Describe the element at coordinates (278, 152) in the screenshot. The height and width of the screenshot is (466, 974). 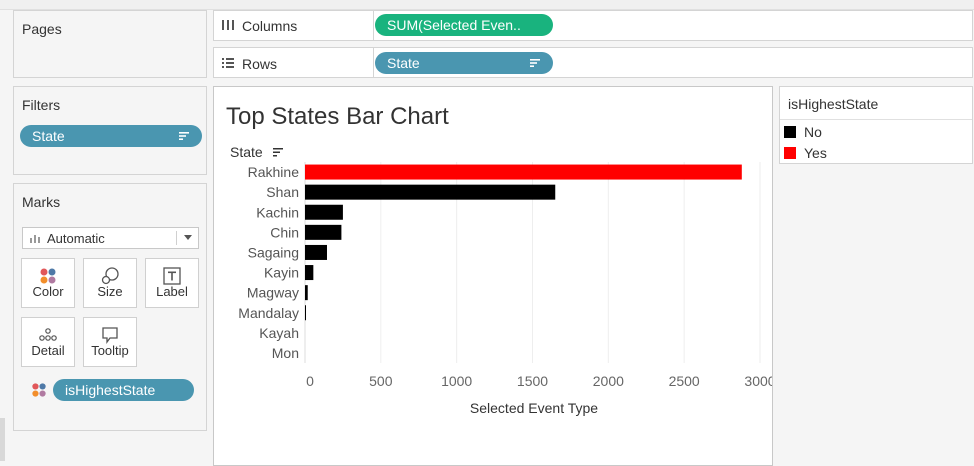
I see `row-header-sort-icon` at that location.